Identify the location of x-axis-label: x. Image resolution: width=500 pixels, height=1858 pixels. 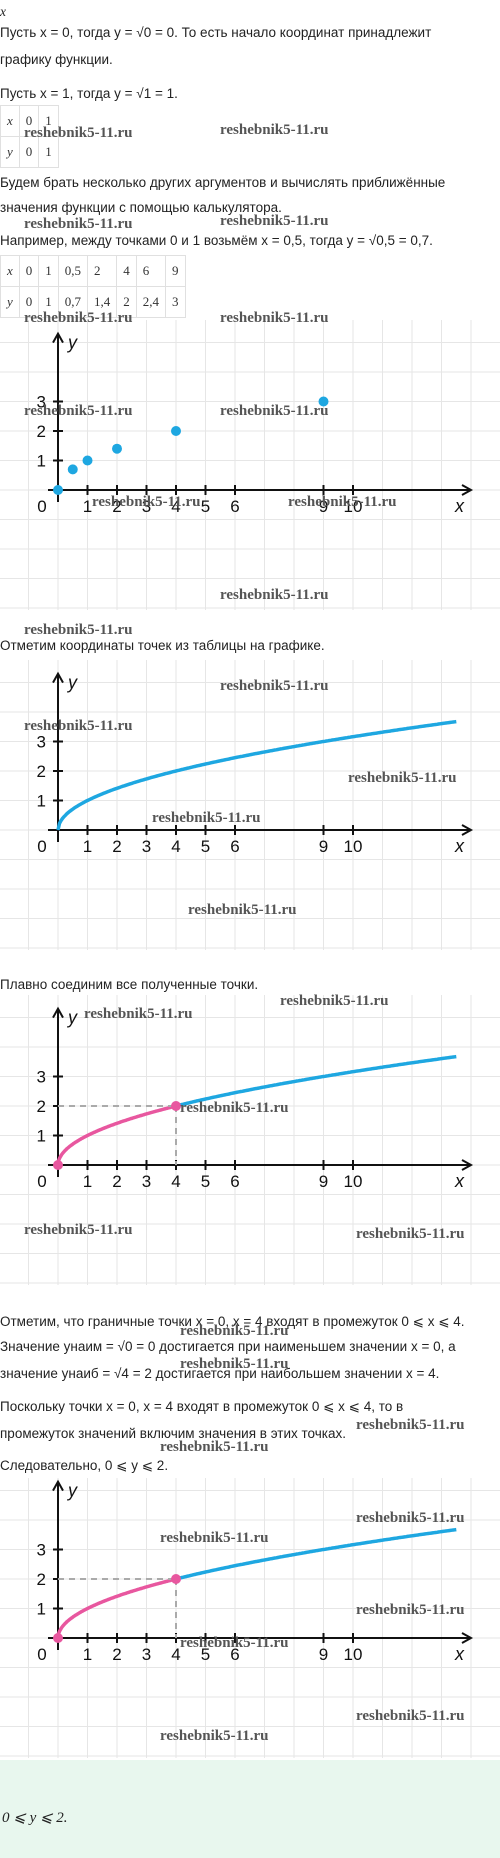
(459, 1181).